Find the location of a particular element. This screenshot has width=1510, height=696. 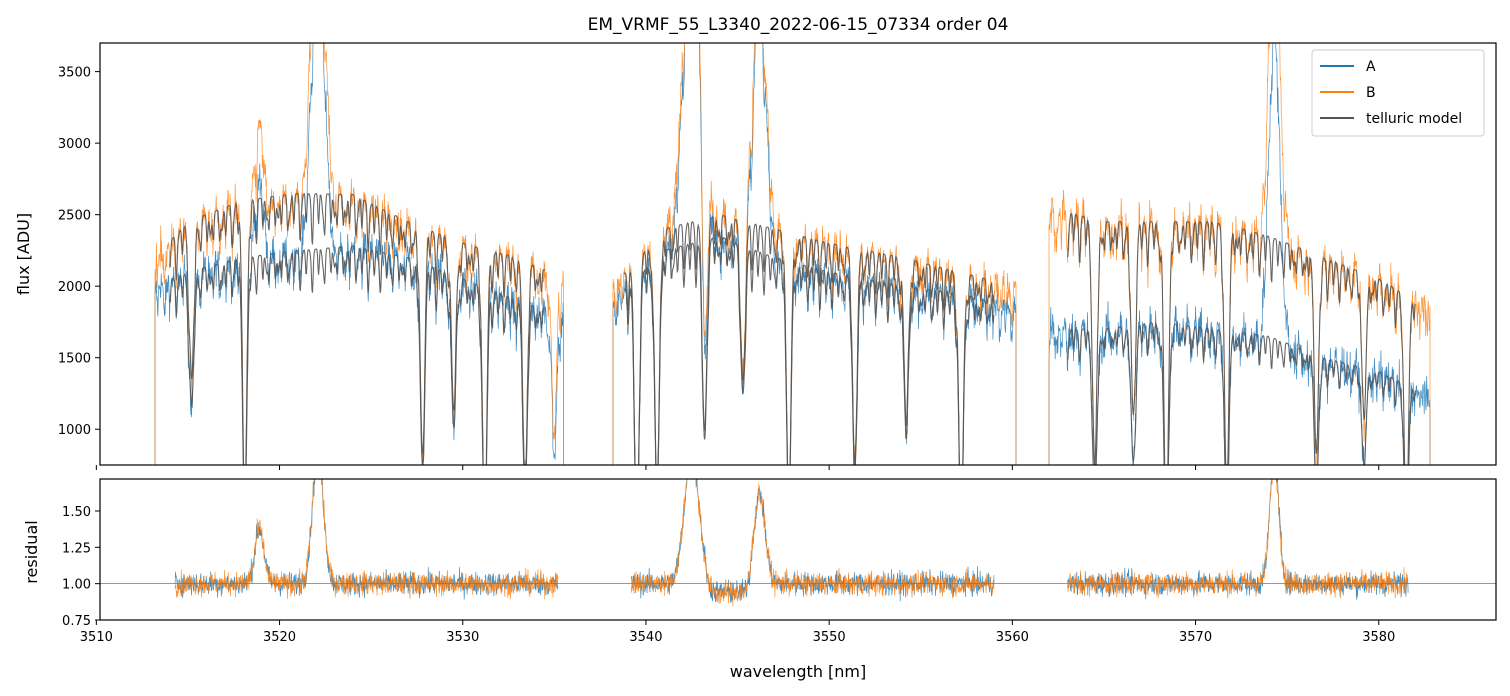

x-axis-label: wavelength [nm] is located at coordinates (798, 671).